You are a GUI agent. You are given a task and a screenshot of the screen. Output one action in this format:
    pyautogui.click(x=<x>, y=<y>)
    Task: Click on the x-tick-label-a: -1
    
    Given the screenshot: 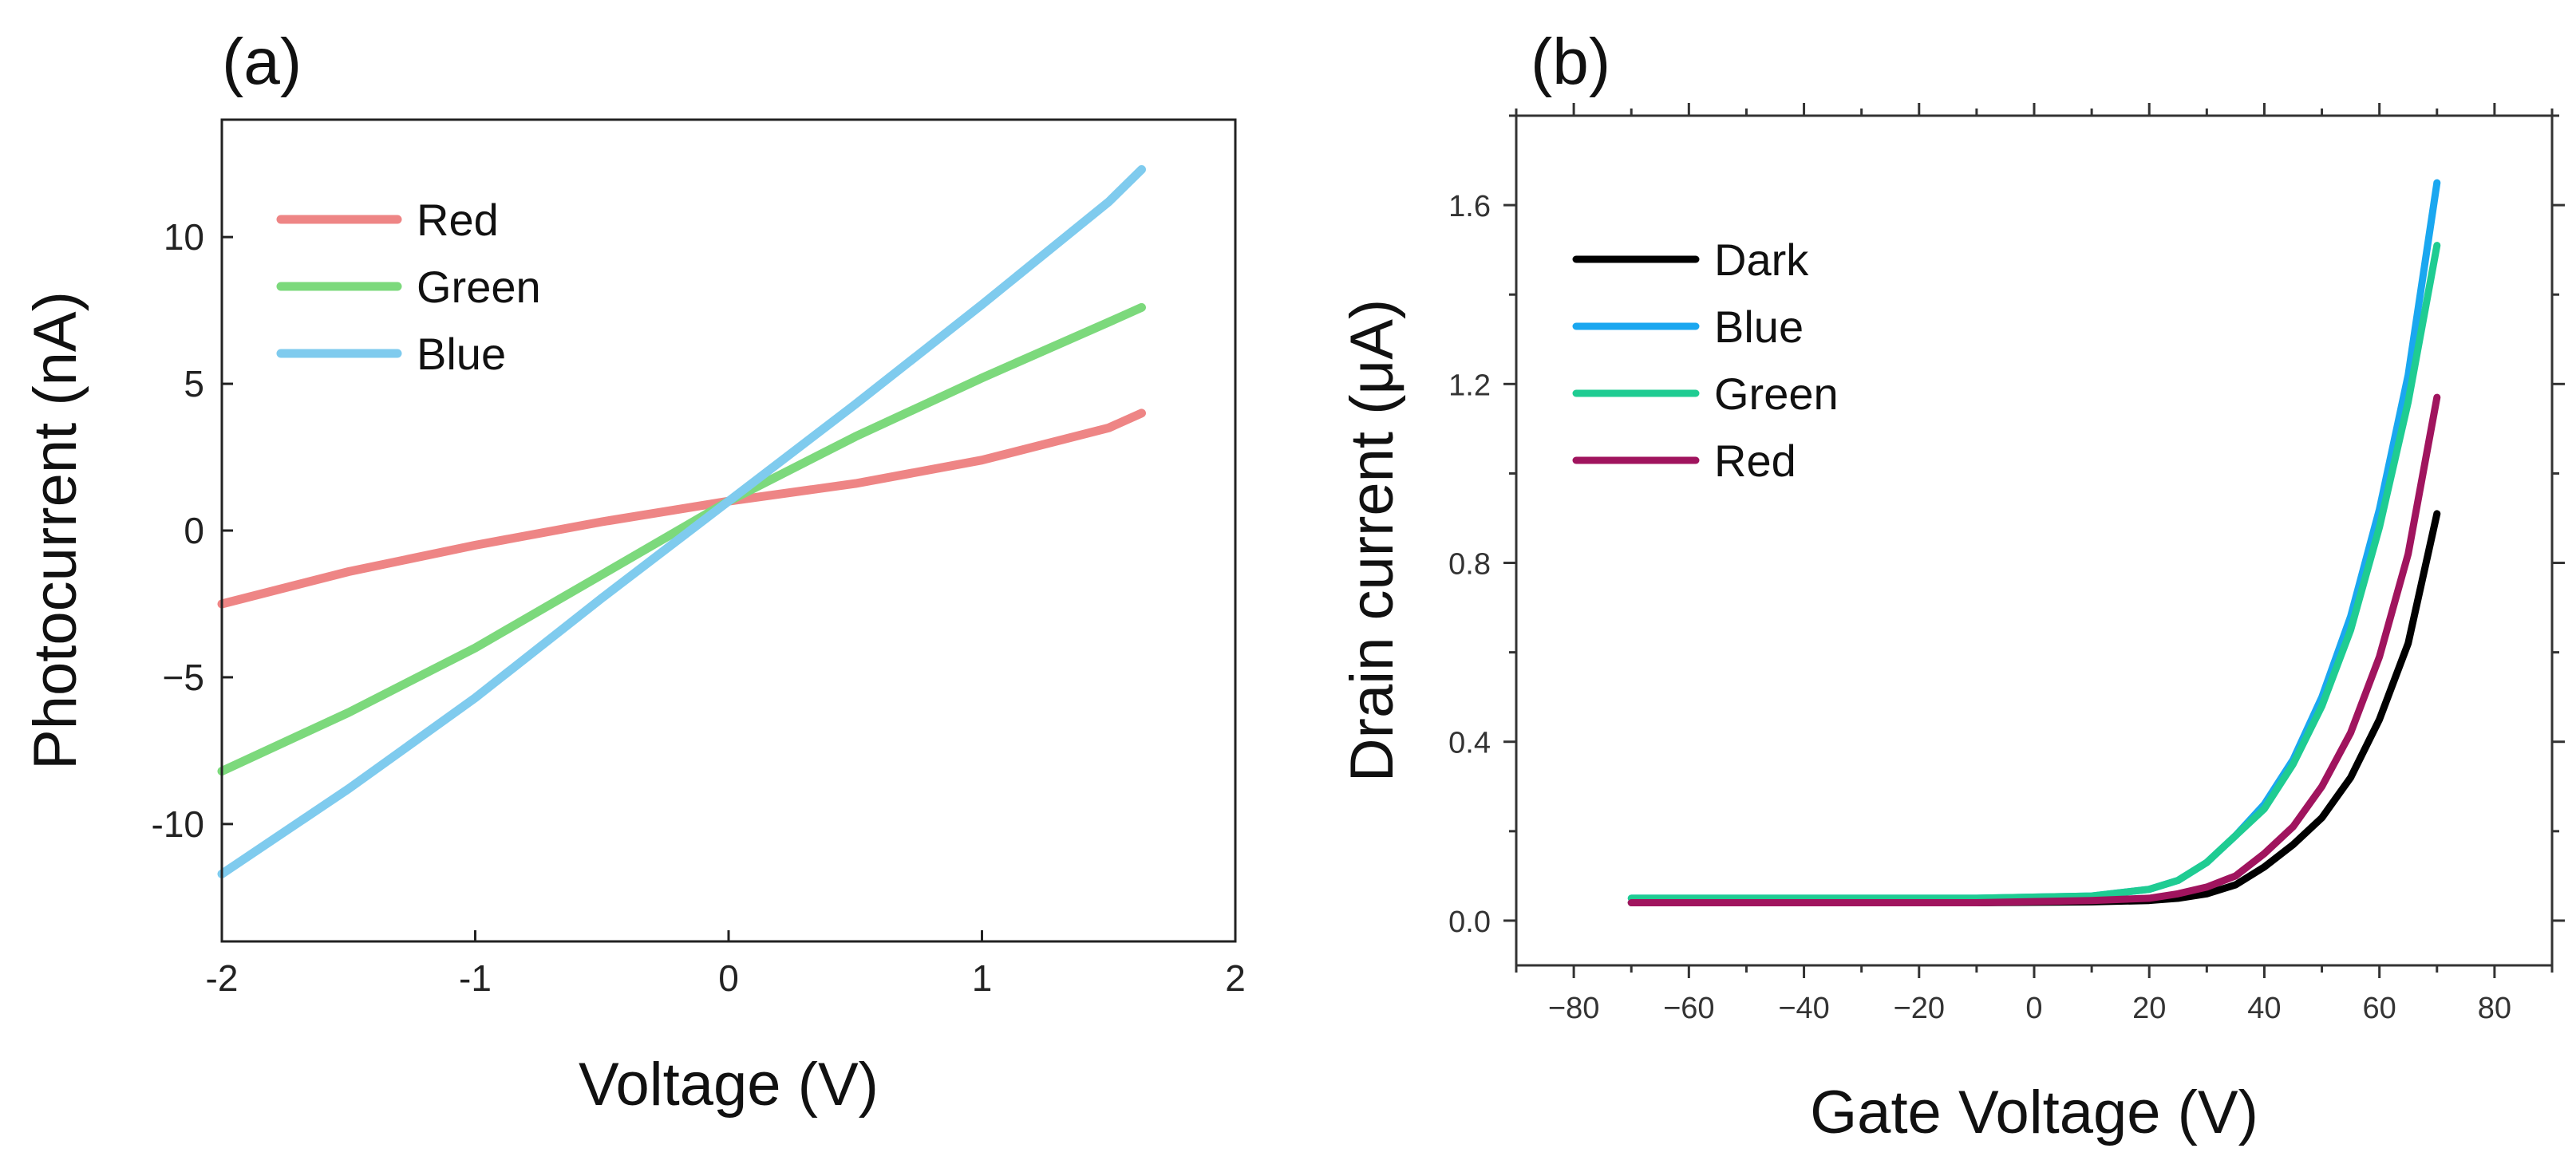 What is the action you would take?
    pyautogui.click(x=475, y=978)
    